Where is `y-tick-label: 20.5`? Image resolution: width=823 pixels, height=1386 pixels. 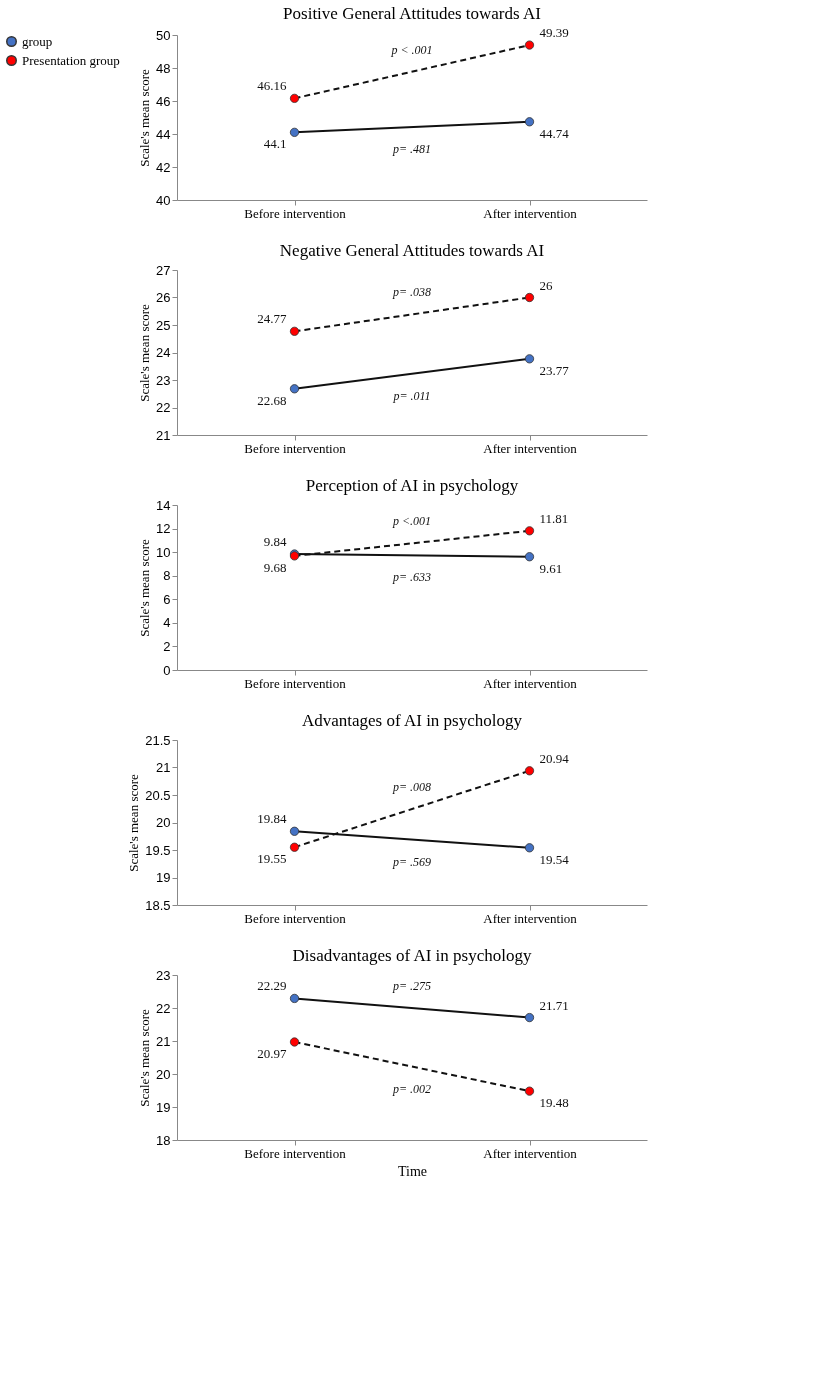 y-tick-label: 20.5 is located at coordinates (158, 795).